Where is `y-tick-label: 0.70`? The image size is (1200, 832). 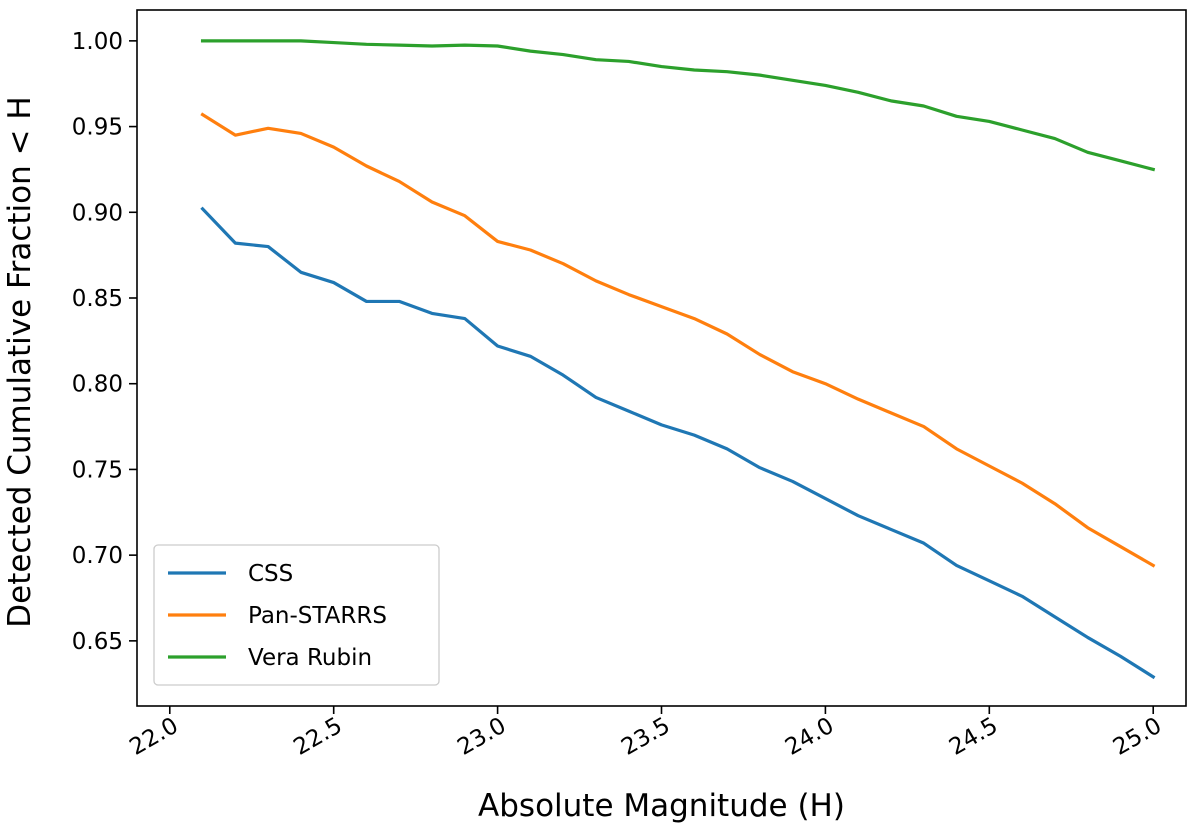 y-tick-label: 0.70 is located at coordinates (97, 556).